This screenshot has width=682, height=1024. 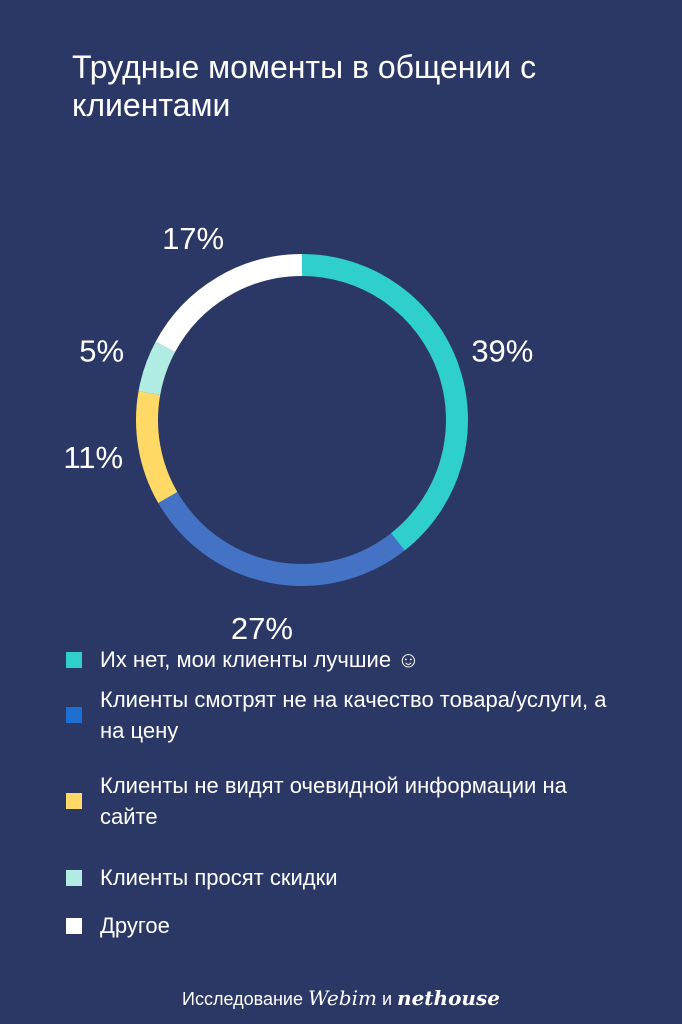 What do you see at coordinates (229, 303) in the screenshot?
I see `slice-other` at bounding box center [229, 303].